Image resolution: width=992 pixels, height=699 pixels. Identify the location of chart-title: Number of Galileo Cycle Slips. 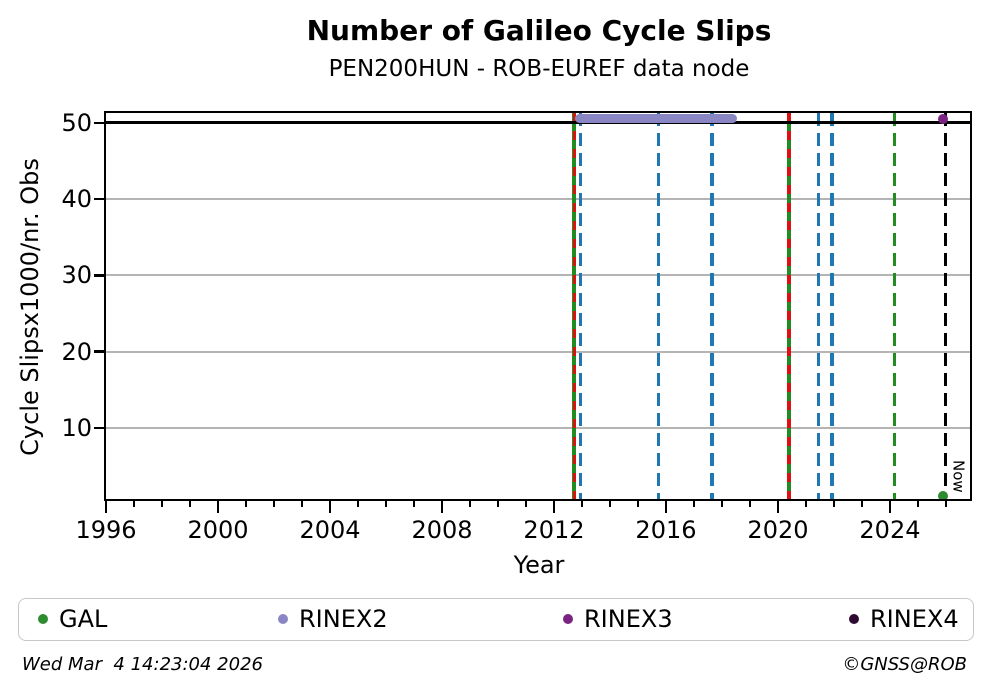
(539, 30).